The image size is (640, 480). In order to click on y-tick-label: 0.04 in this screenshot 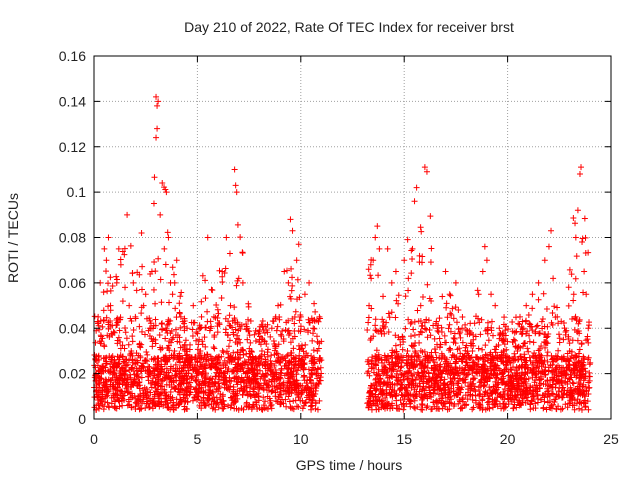, I will do `click(72, 328)`.